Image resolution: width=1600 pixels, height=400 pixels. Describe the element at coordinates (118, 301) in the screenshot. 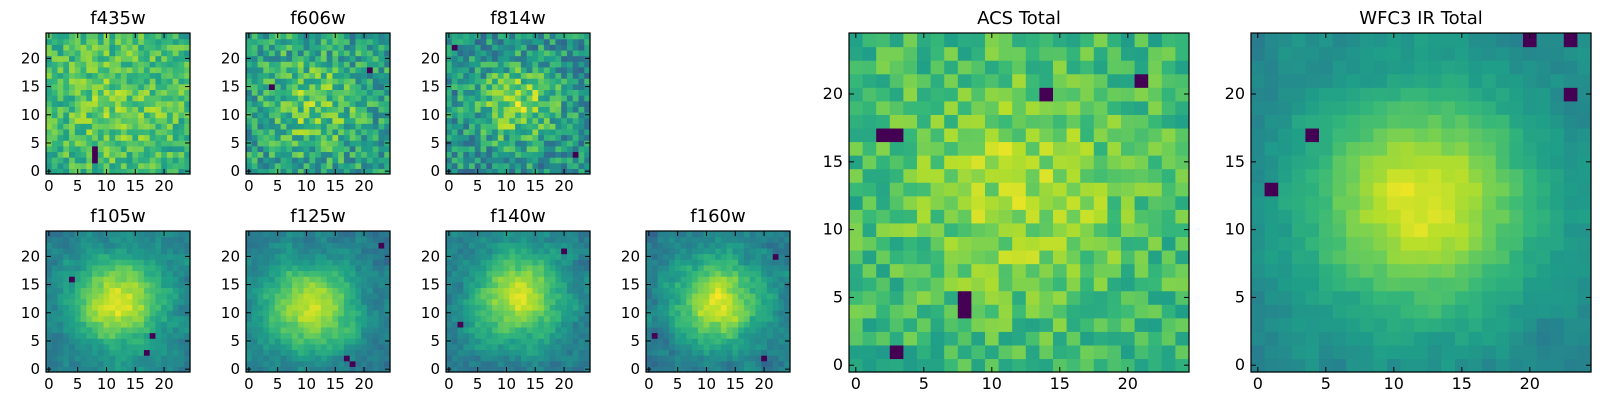

I see `plot-frame` at that location.